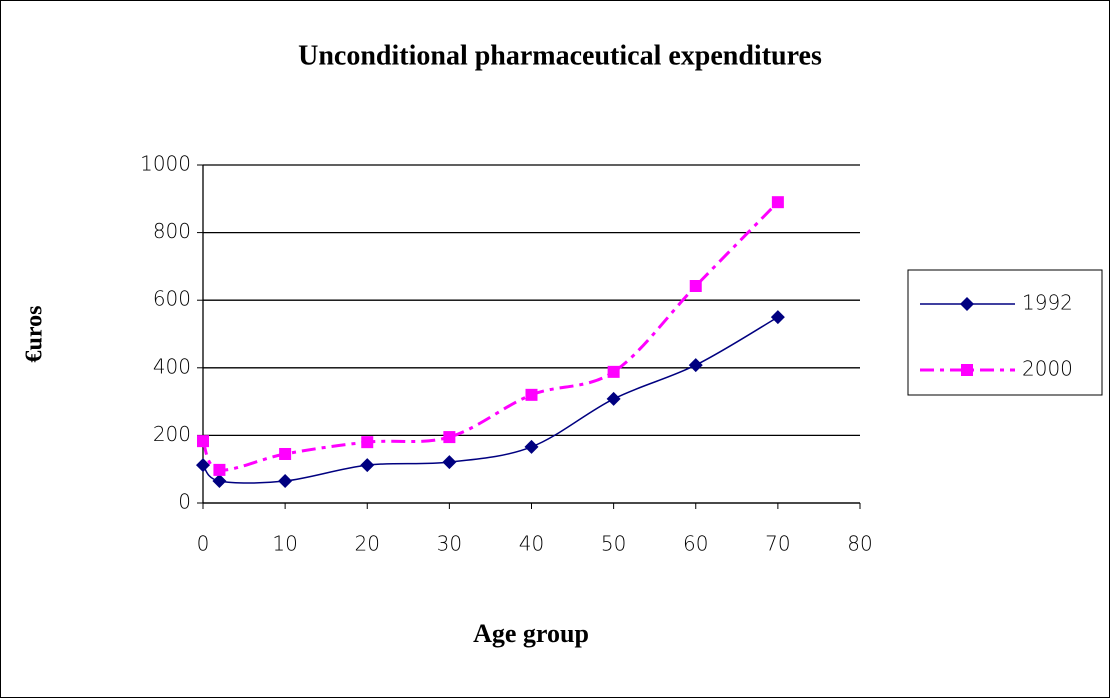 This screenshot has height=698, width=1110. I want to click on x-tick-label: 30, so click(449, 544).